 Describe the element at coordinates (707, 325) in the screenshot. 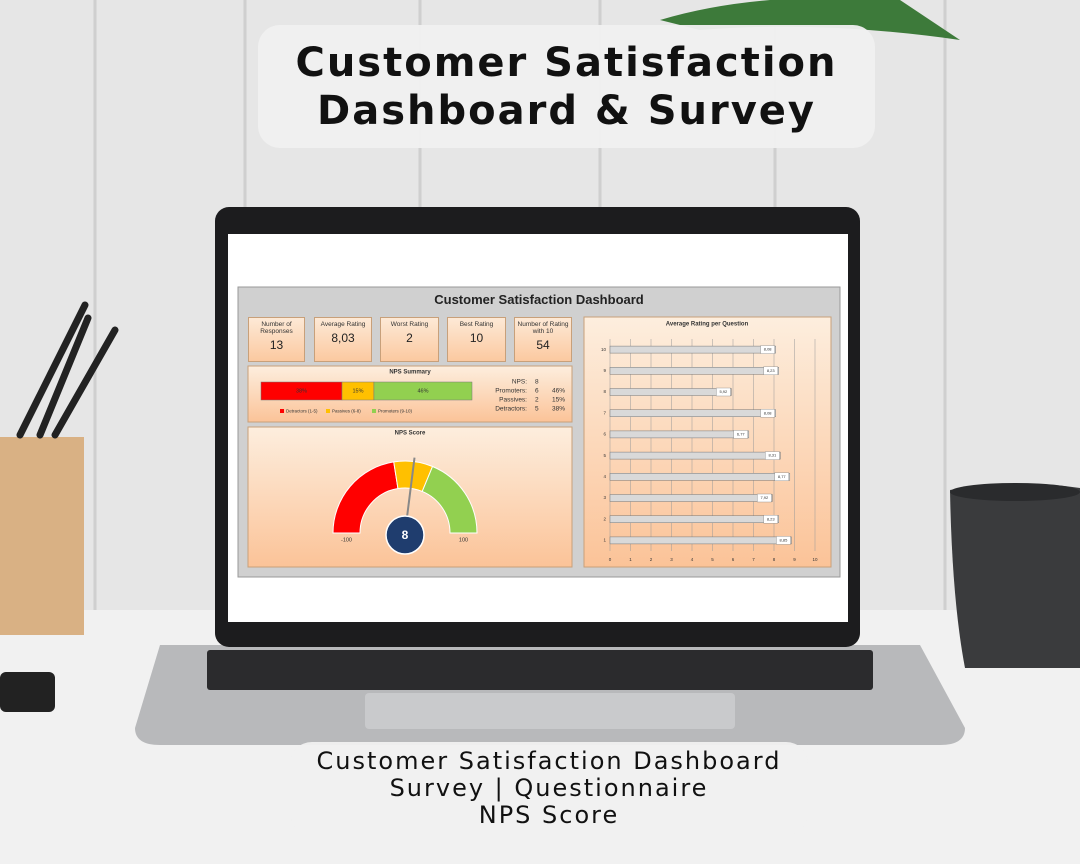

I see `chart-title: Average Rating per Question` at that location.